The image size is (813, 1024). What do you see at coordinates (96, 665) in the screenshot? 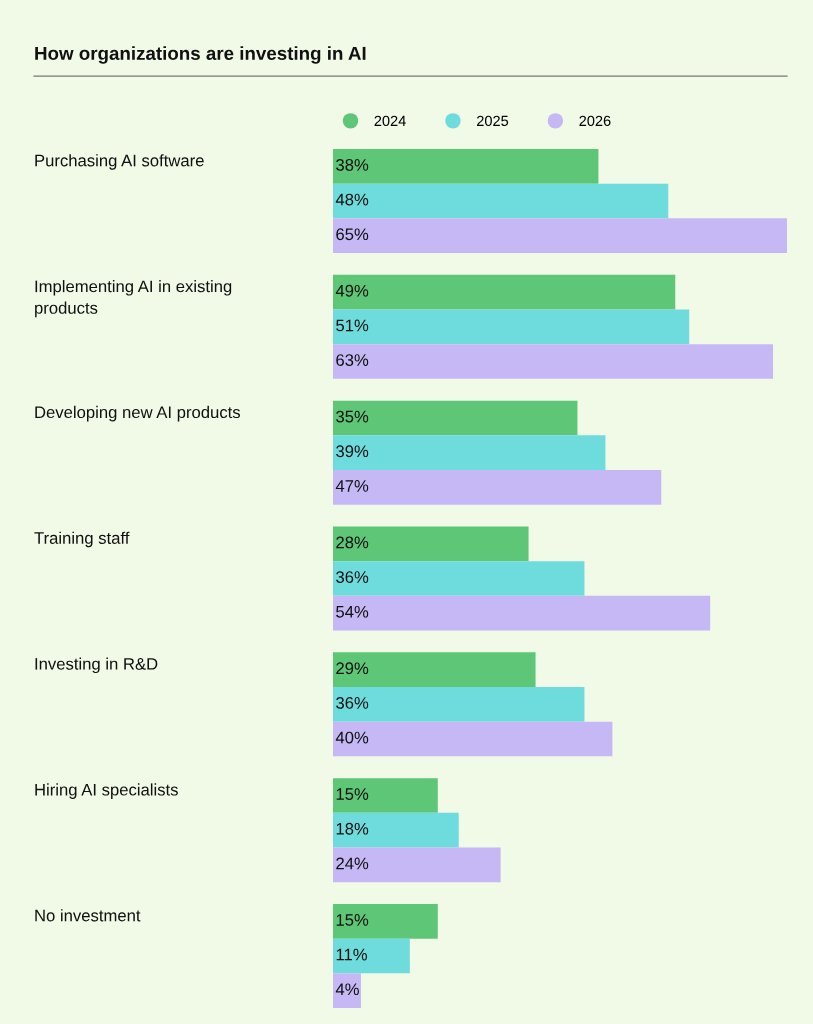
I see `y-tick-label: Investing in R&D` at bounding box center [96, 665].